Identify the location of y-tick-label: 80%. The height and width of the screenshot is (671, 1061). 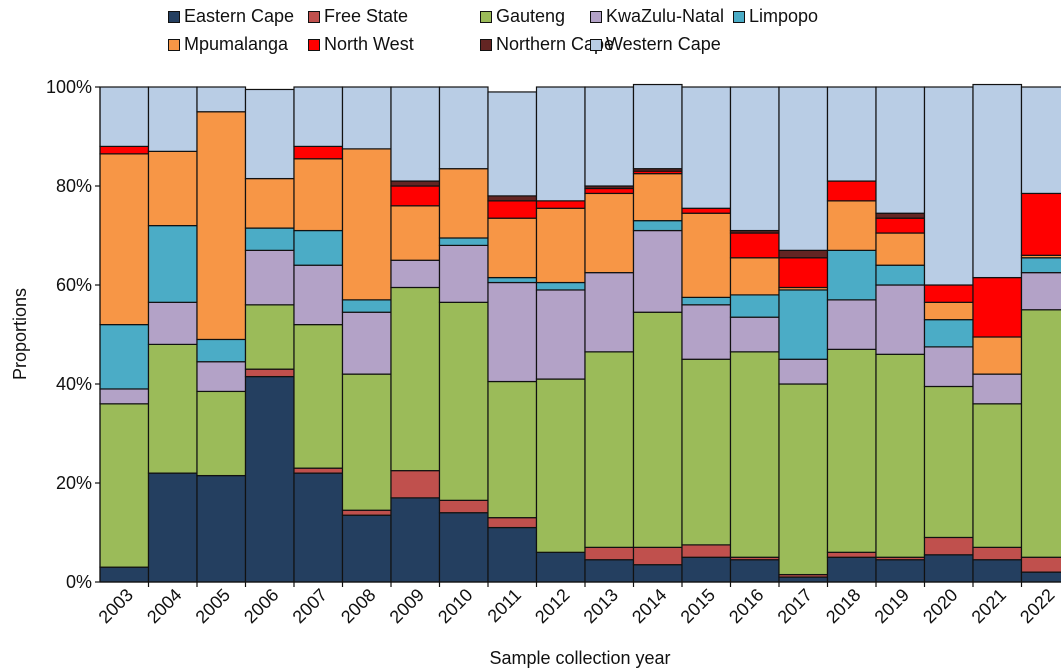
(74, 186).